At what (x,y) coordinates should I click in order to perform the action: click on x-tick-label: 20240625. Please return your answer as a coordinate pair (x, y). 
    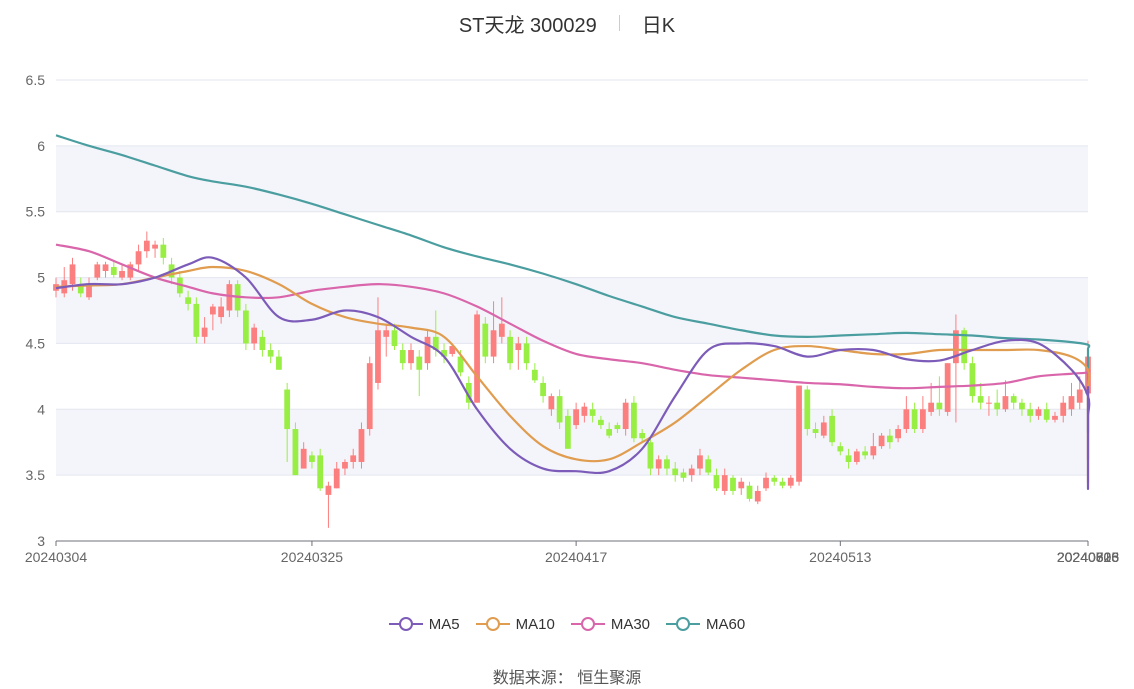
    Looking at the image, I should click on (1088, 557).